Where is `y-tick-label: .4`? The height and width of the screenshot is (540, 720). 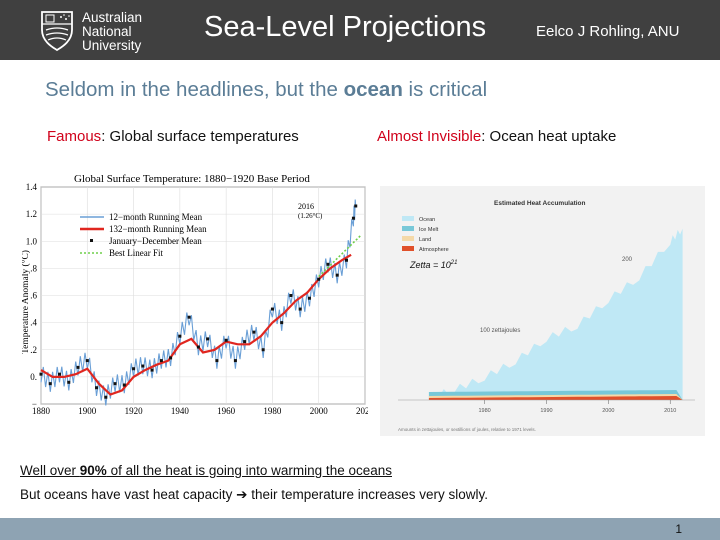 y-tick-label: .4 is located at coordinates (33, 323).